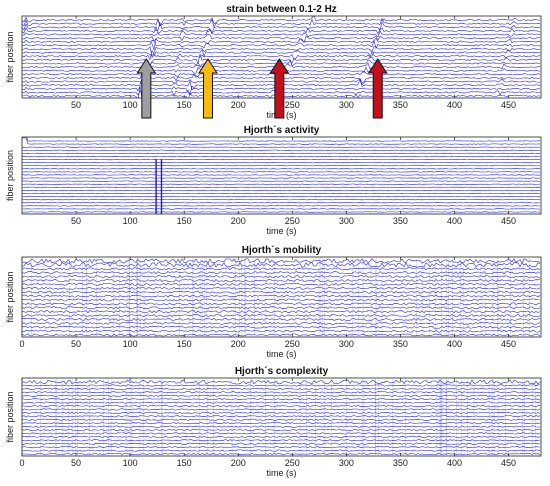 The width and height of the screenshot is (550, 486). What do you see at coordinates (279, 88) in the screenshot?
I see `annotation-arrow` at bounding box center [279, 88].